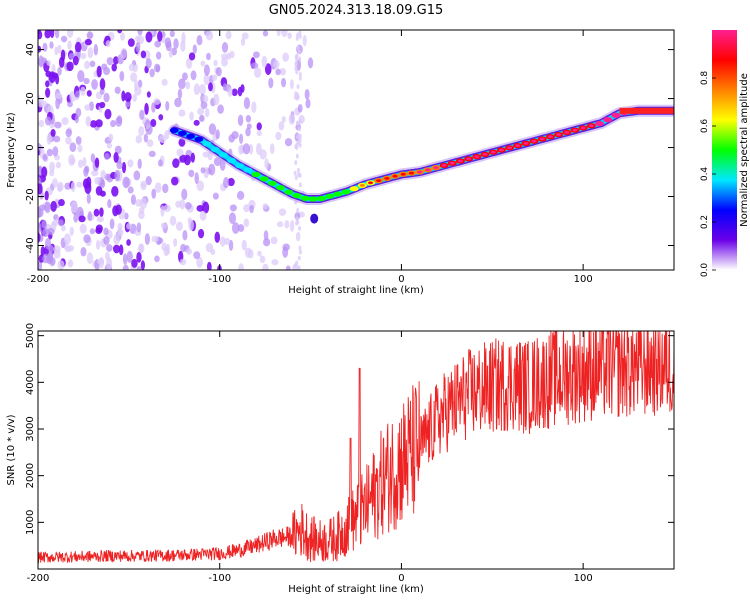  What do you see at coordinates (38, 279) in the screenshot?
I see `x-tick-label: -200` at bounding box center [38, 279].